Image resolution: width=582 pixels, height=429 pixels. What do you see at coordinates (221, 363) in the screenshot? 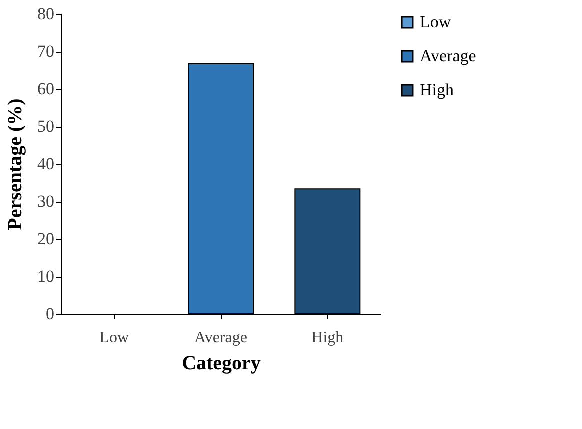
I see `x-axis-title: Category` at bounding box center [221, 363].